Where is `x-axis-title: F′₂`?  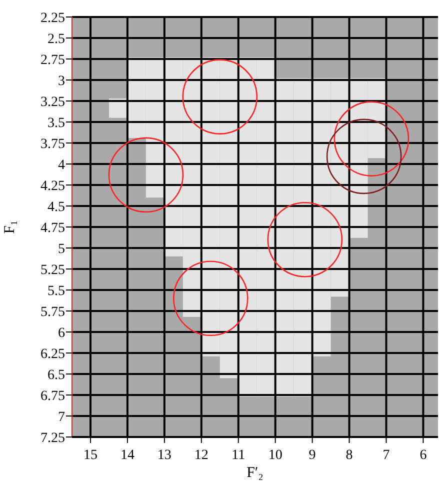 x-axis-title: F′₂ is located at coordinates (255, 473).